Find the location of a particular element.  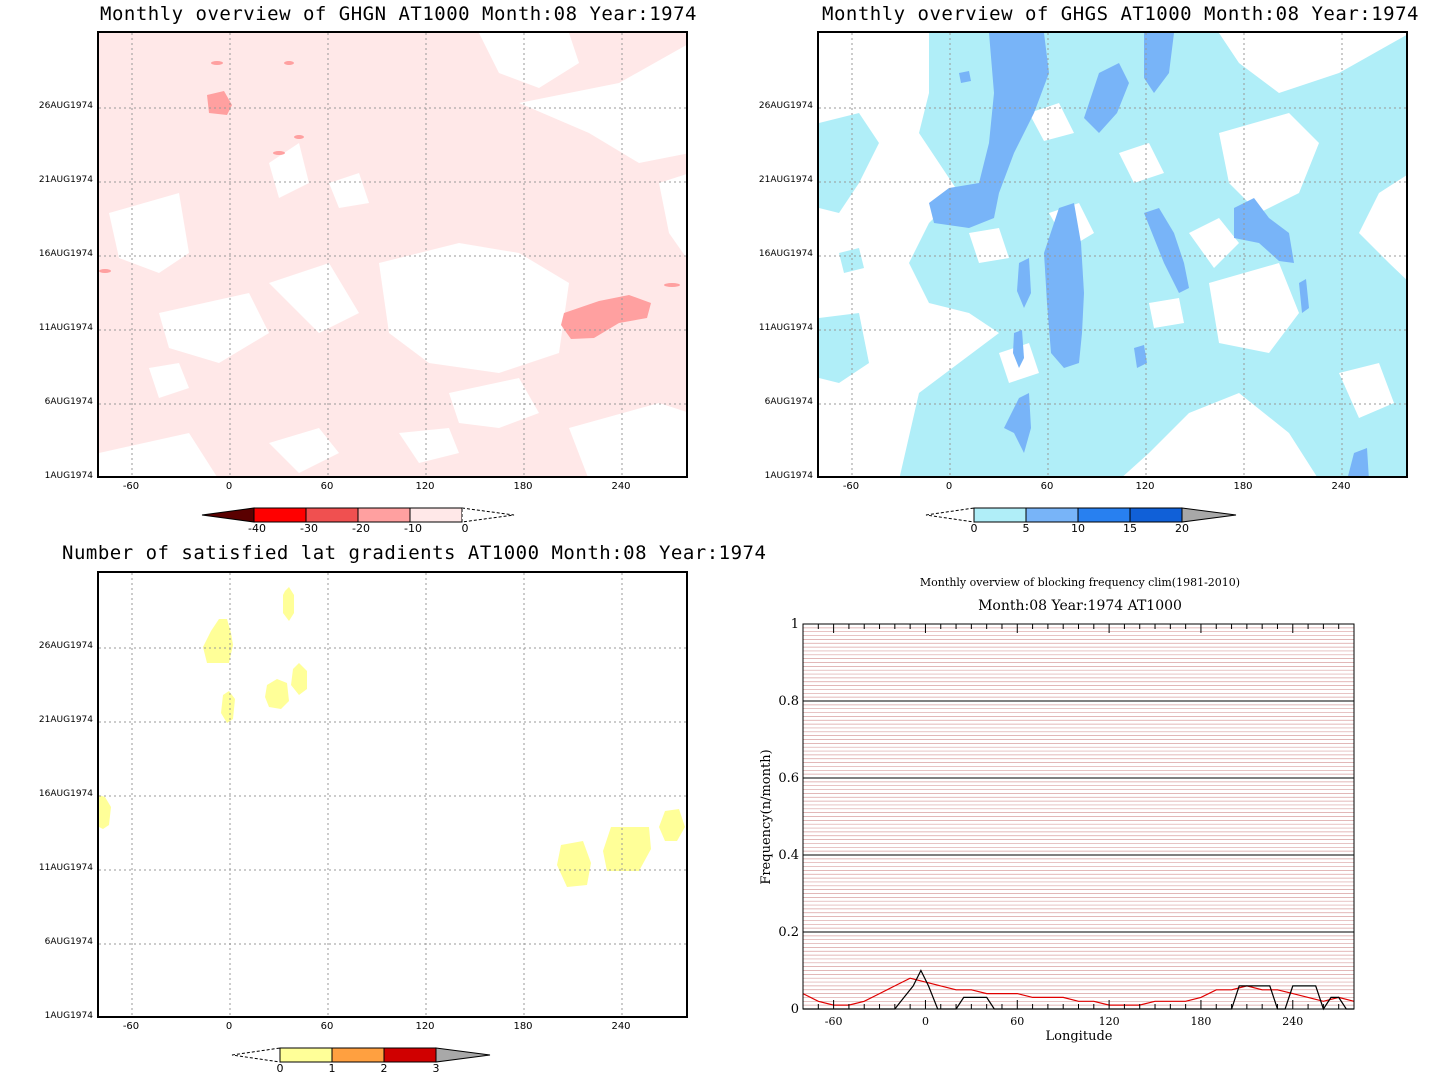

colorbar-label: 5 is located at coordinates (1026, 528).